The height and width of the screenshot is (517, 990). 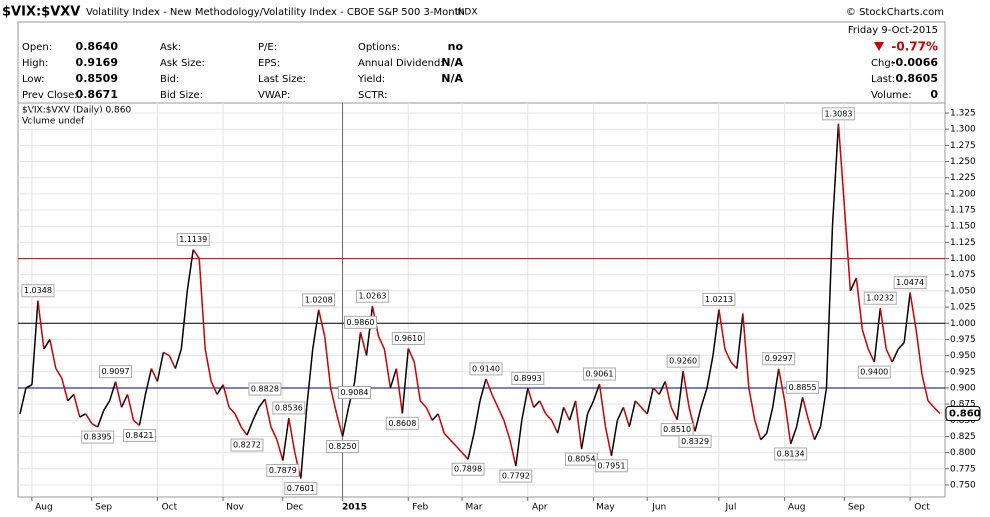 I want to click on value-label-text: 0.8855, so click(x=803, y=387).